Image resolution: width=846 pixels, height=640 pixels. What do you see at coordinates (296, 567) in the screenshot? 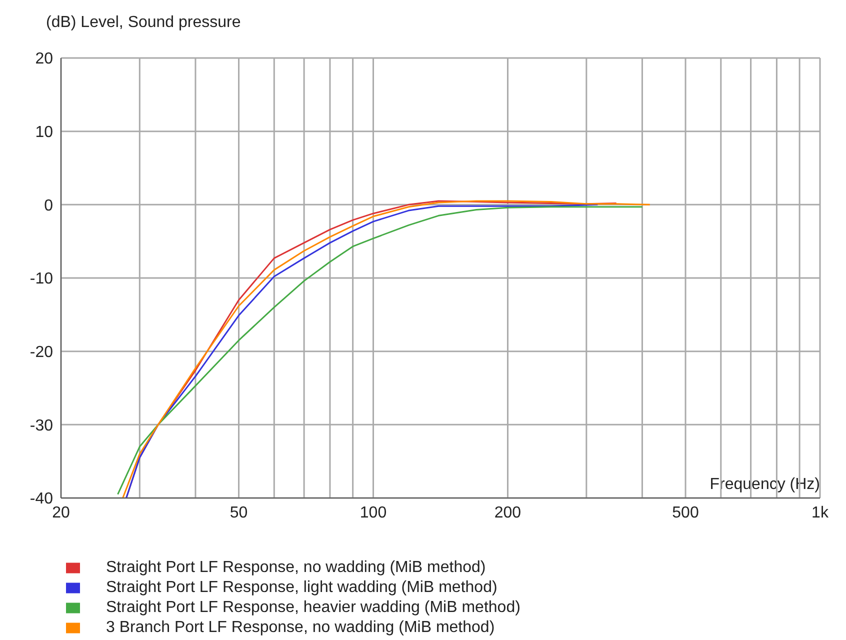
I see `legend-label: Straight Port LF Response, no wadding (MiB method)` at bounding box center [296, 567].